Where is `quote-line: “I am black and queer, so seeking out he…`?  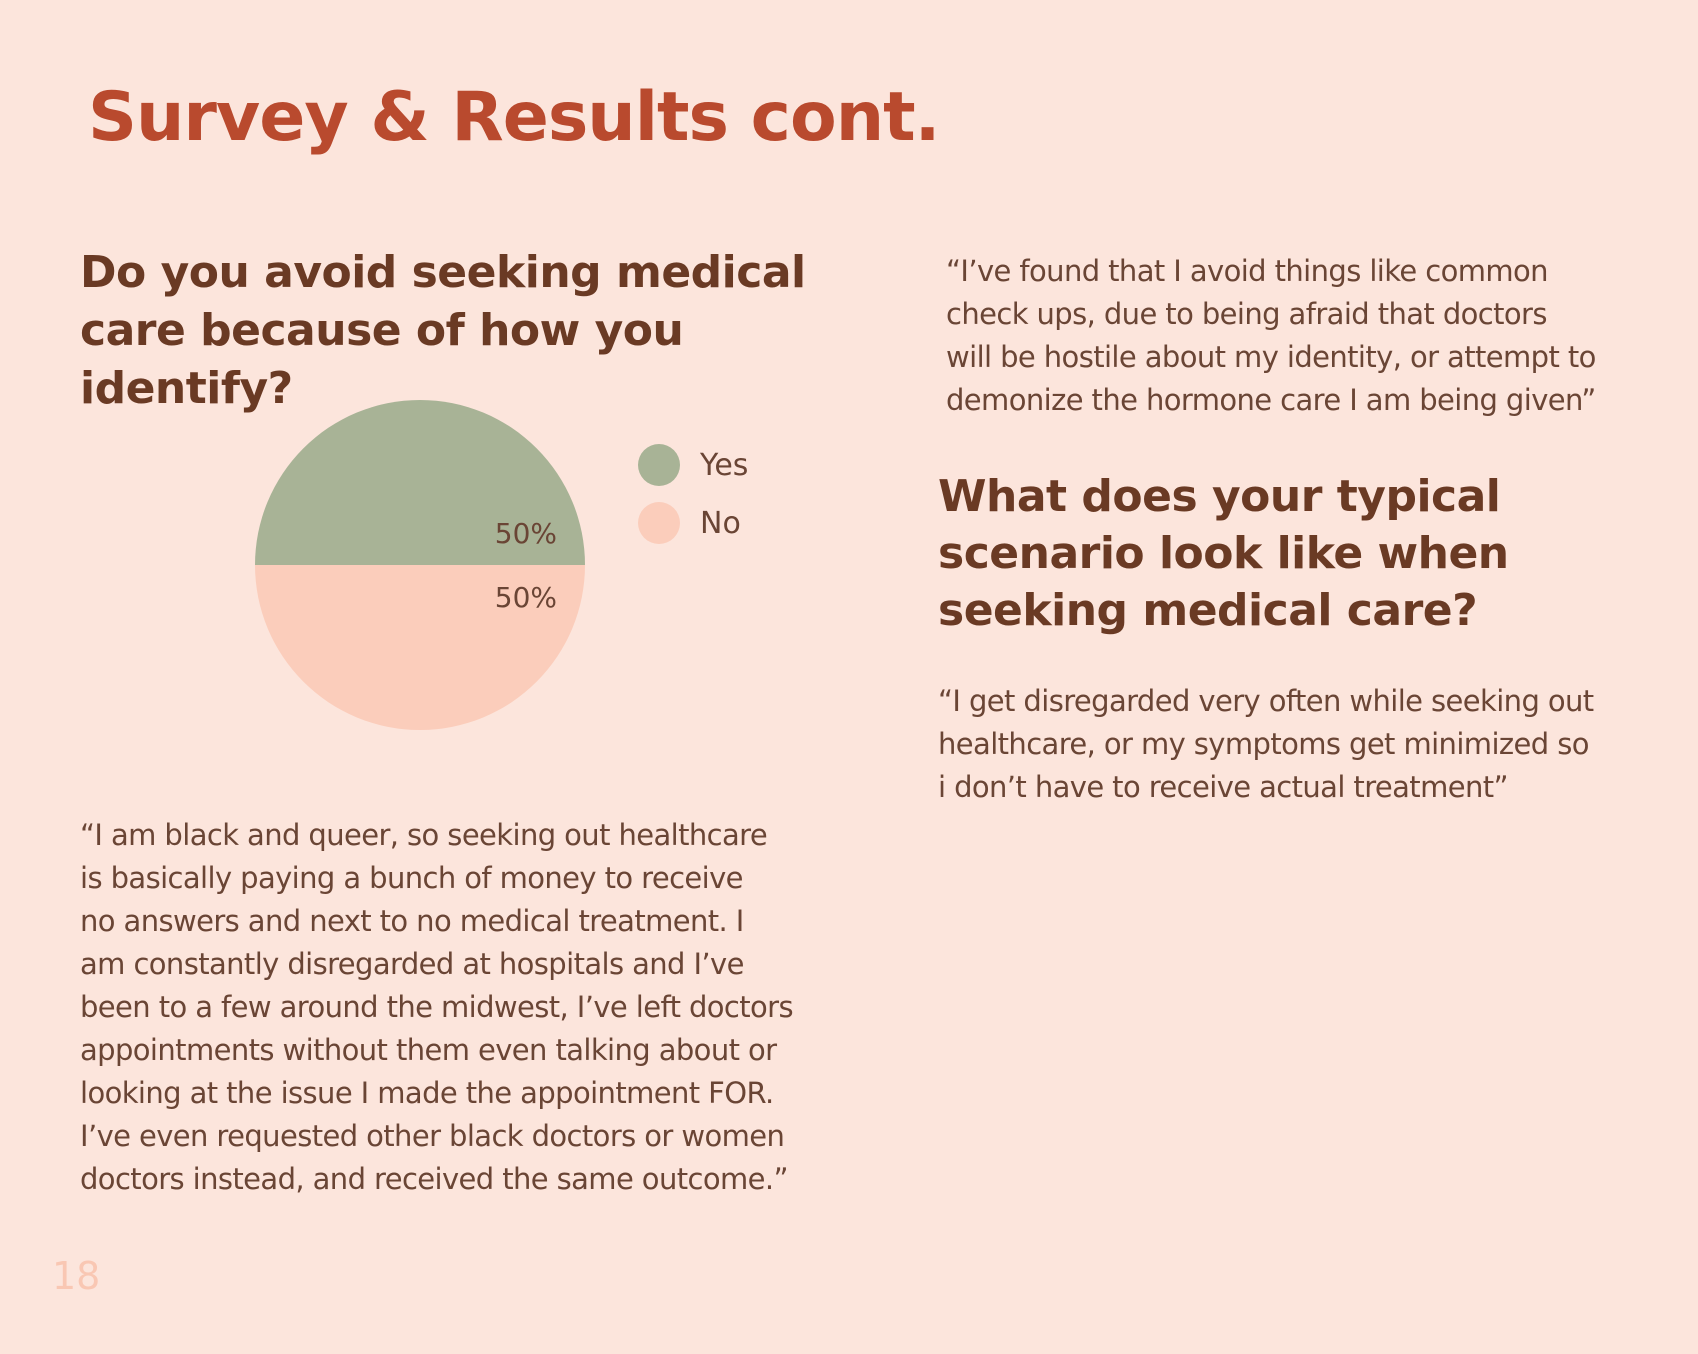 quote-line: “I am black and queer, so seeking out he… is located at coordinates (424, 835).